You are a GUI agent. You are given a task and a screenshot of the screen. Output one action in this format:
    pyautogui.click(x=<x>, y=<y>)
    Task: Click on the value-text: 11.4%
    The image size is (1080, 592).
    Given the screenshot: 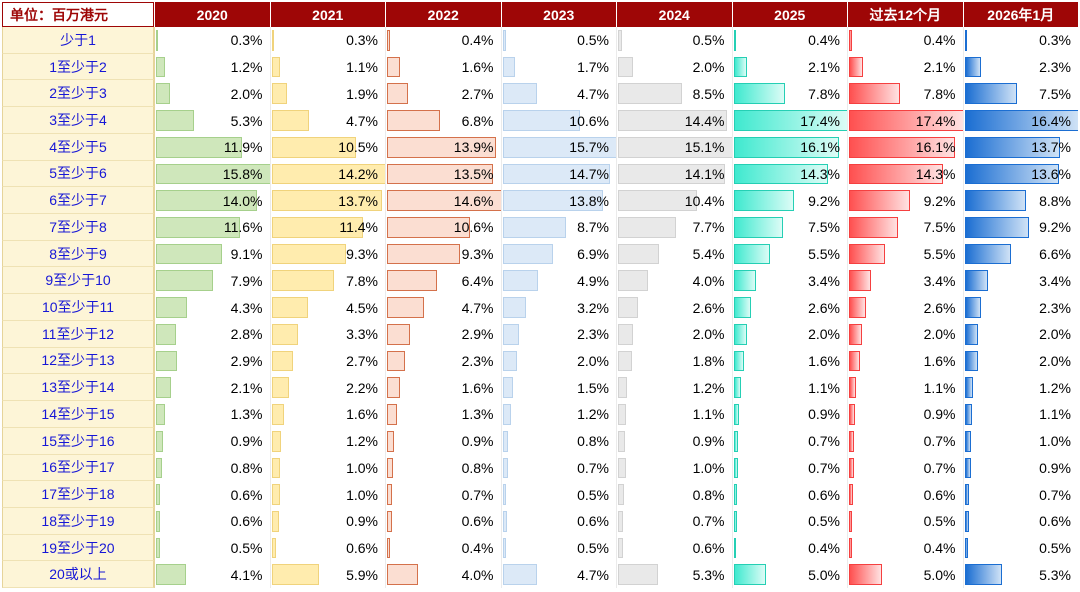 What is the action you would take?
    pyautogui.click(x=358, y=227)
    